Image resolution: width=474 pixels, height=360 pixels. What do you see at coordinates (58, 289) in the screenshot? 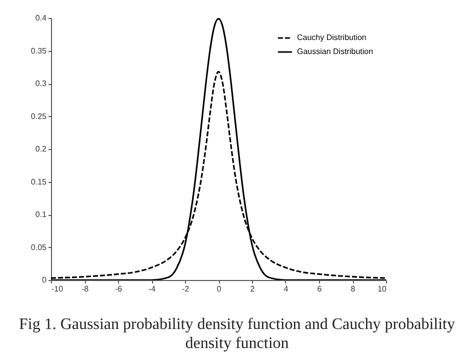
I see `x-tick-label: -10` at bounding box center [58, 289].